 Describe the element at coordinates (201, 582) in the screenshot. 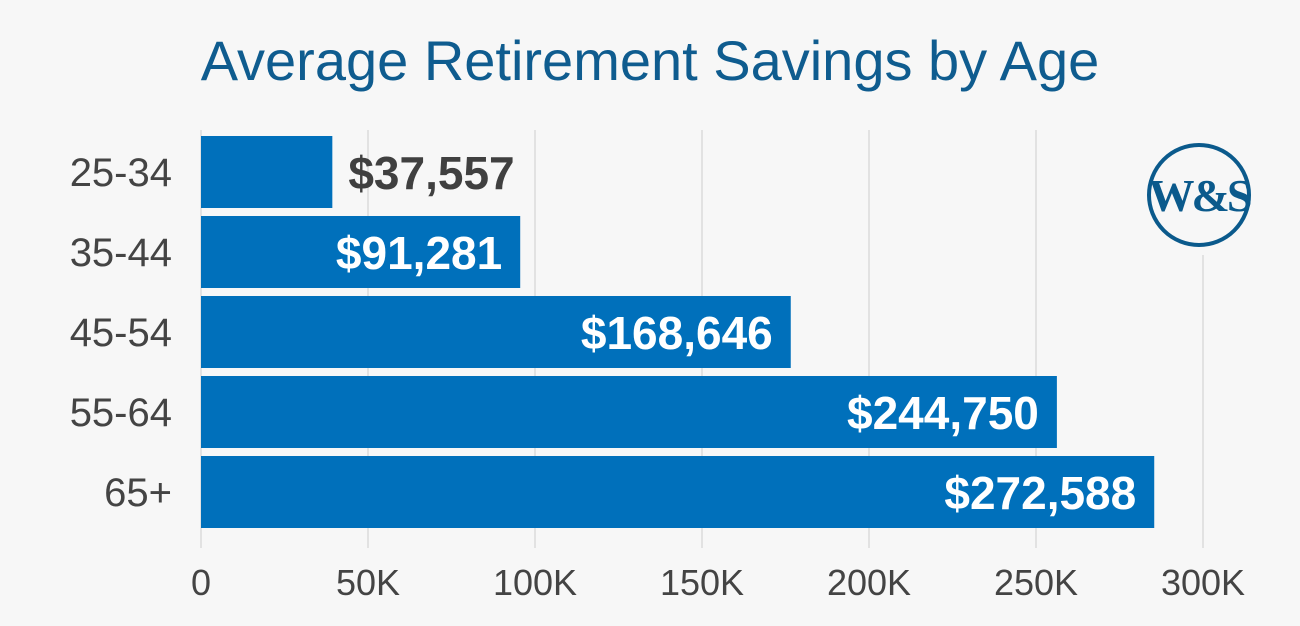

I see `x-tick-label: 0` at that location.